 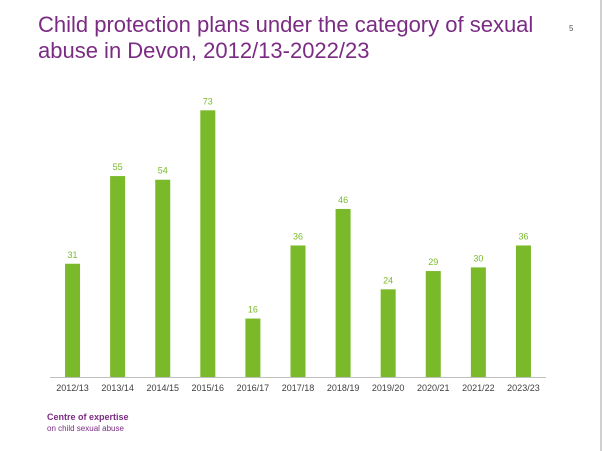 I want to click on bar-2014/15, so click(x=163, y=278).